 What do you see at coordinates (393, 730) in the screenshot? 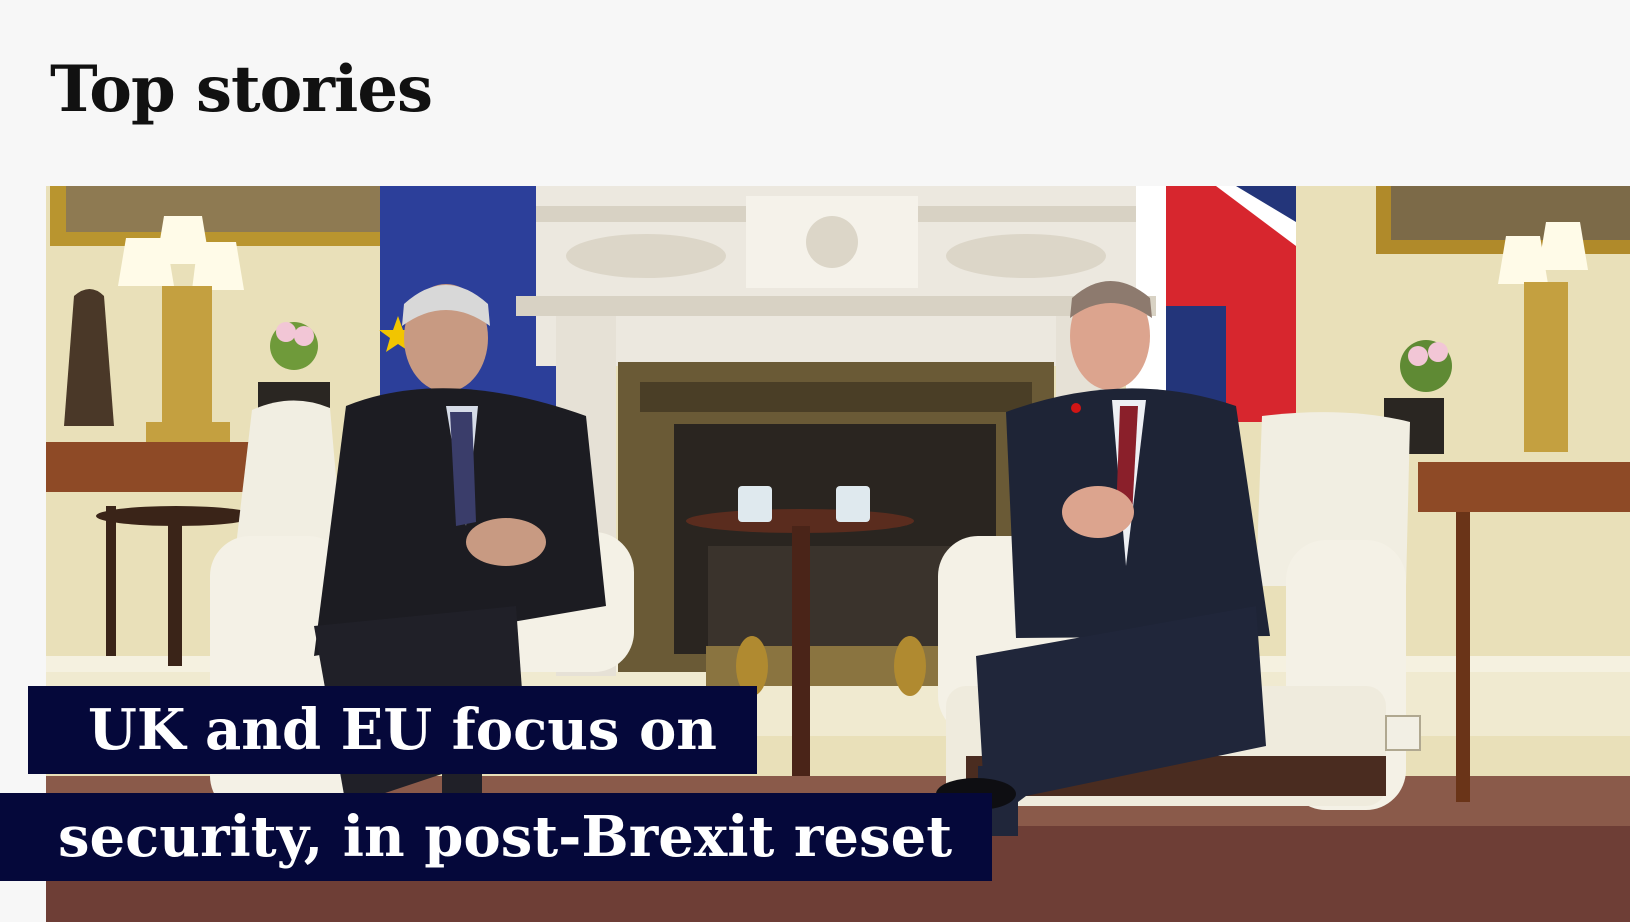
I see `headline-line-1: UK and EU focus on` at bounding box center [393, 730].